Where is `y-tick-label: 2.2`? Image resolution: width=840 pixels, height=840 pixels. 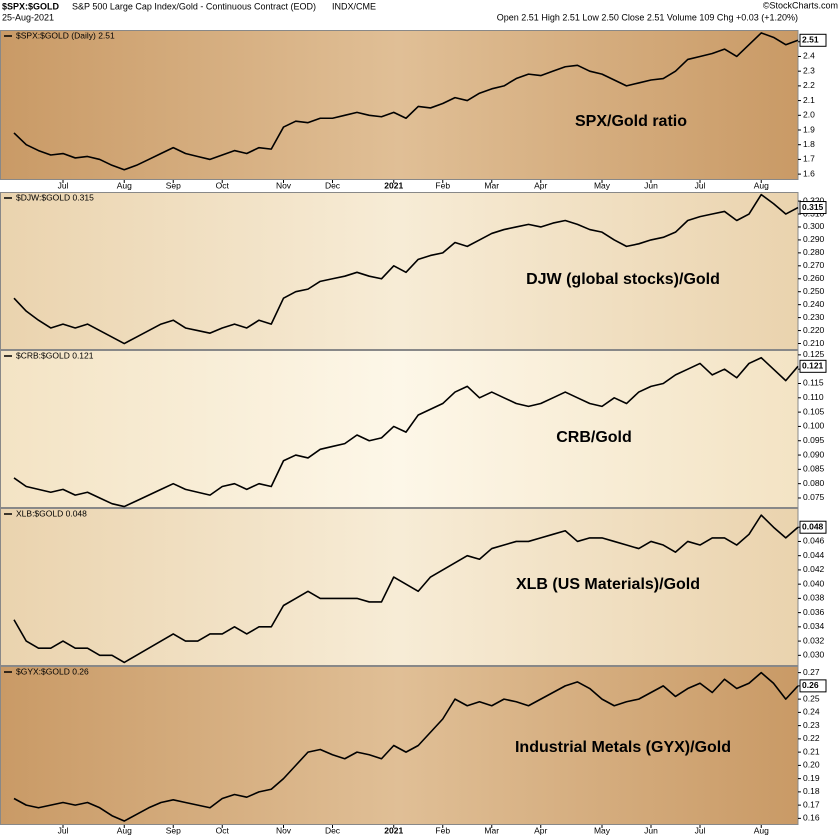
y-tick-label: 2.2 is located at coordinates (809, 85).